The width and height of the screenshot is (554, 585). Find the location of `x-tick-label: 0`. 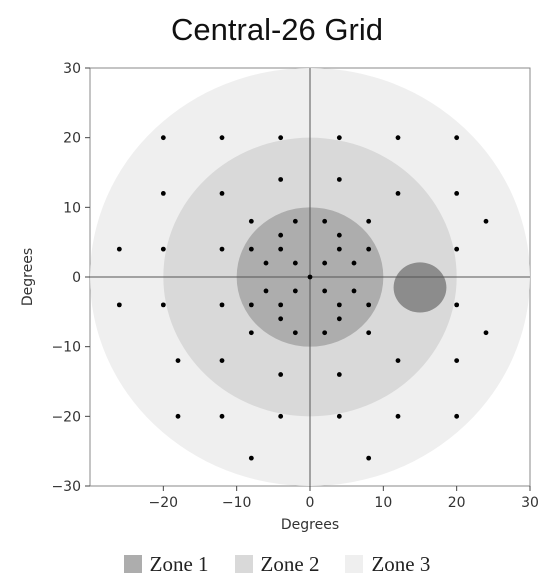

x-tick-label: 0 is located at coordinates (310, 503).